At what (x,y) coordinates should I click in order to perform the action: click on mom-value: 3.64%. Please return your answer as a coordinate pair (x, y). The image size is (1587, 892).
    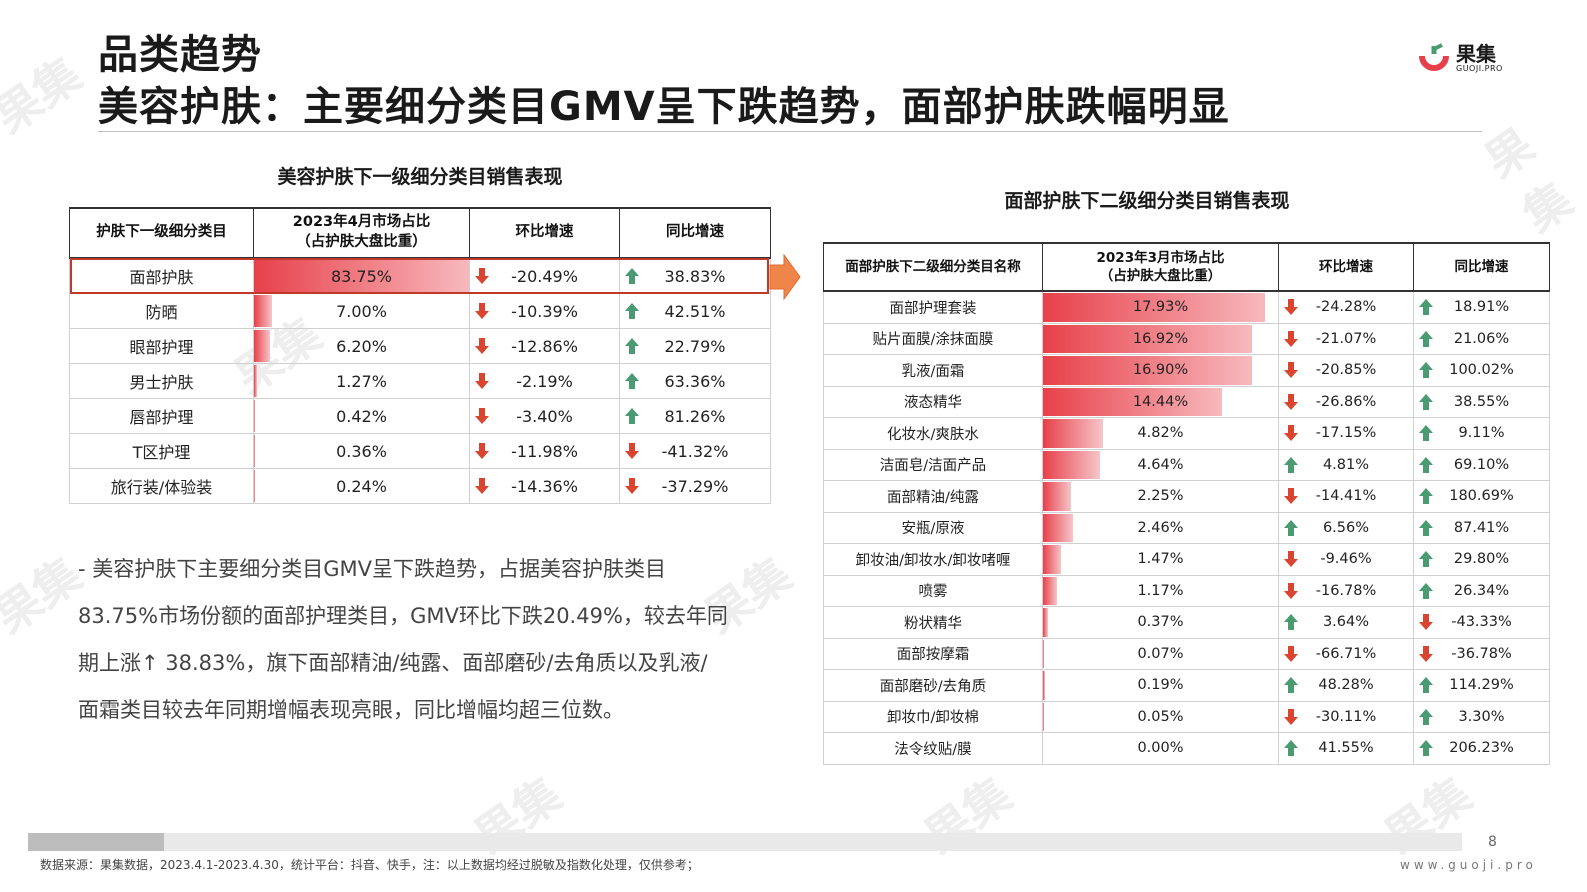
    Looking at the image, I should click on (1346, 622).